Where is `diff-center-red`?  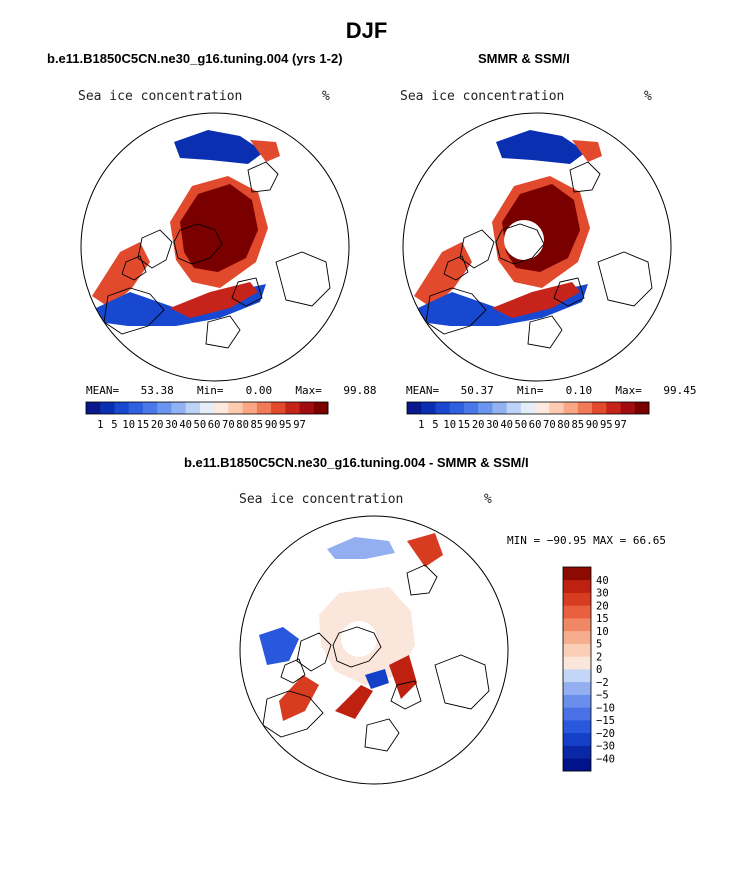
diff-center-red is located at coordinates (354, 702).